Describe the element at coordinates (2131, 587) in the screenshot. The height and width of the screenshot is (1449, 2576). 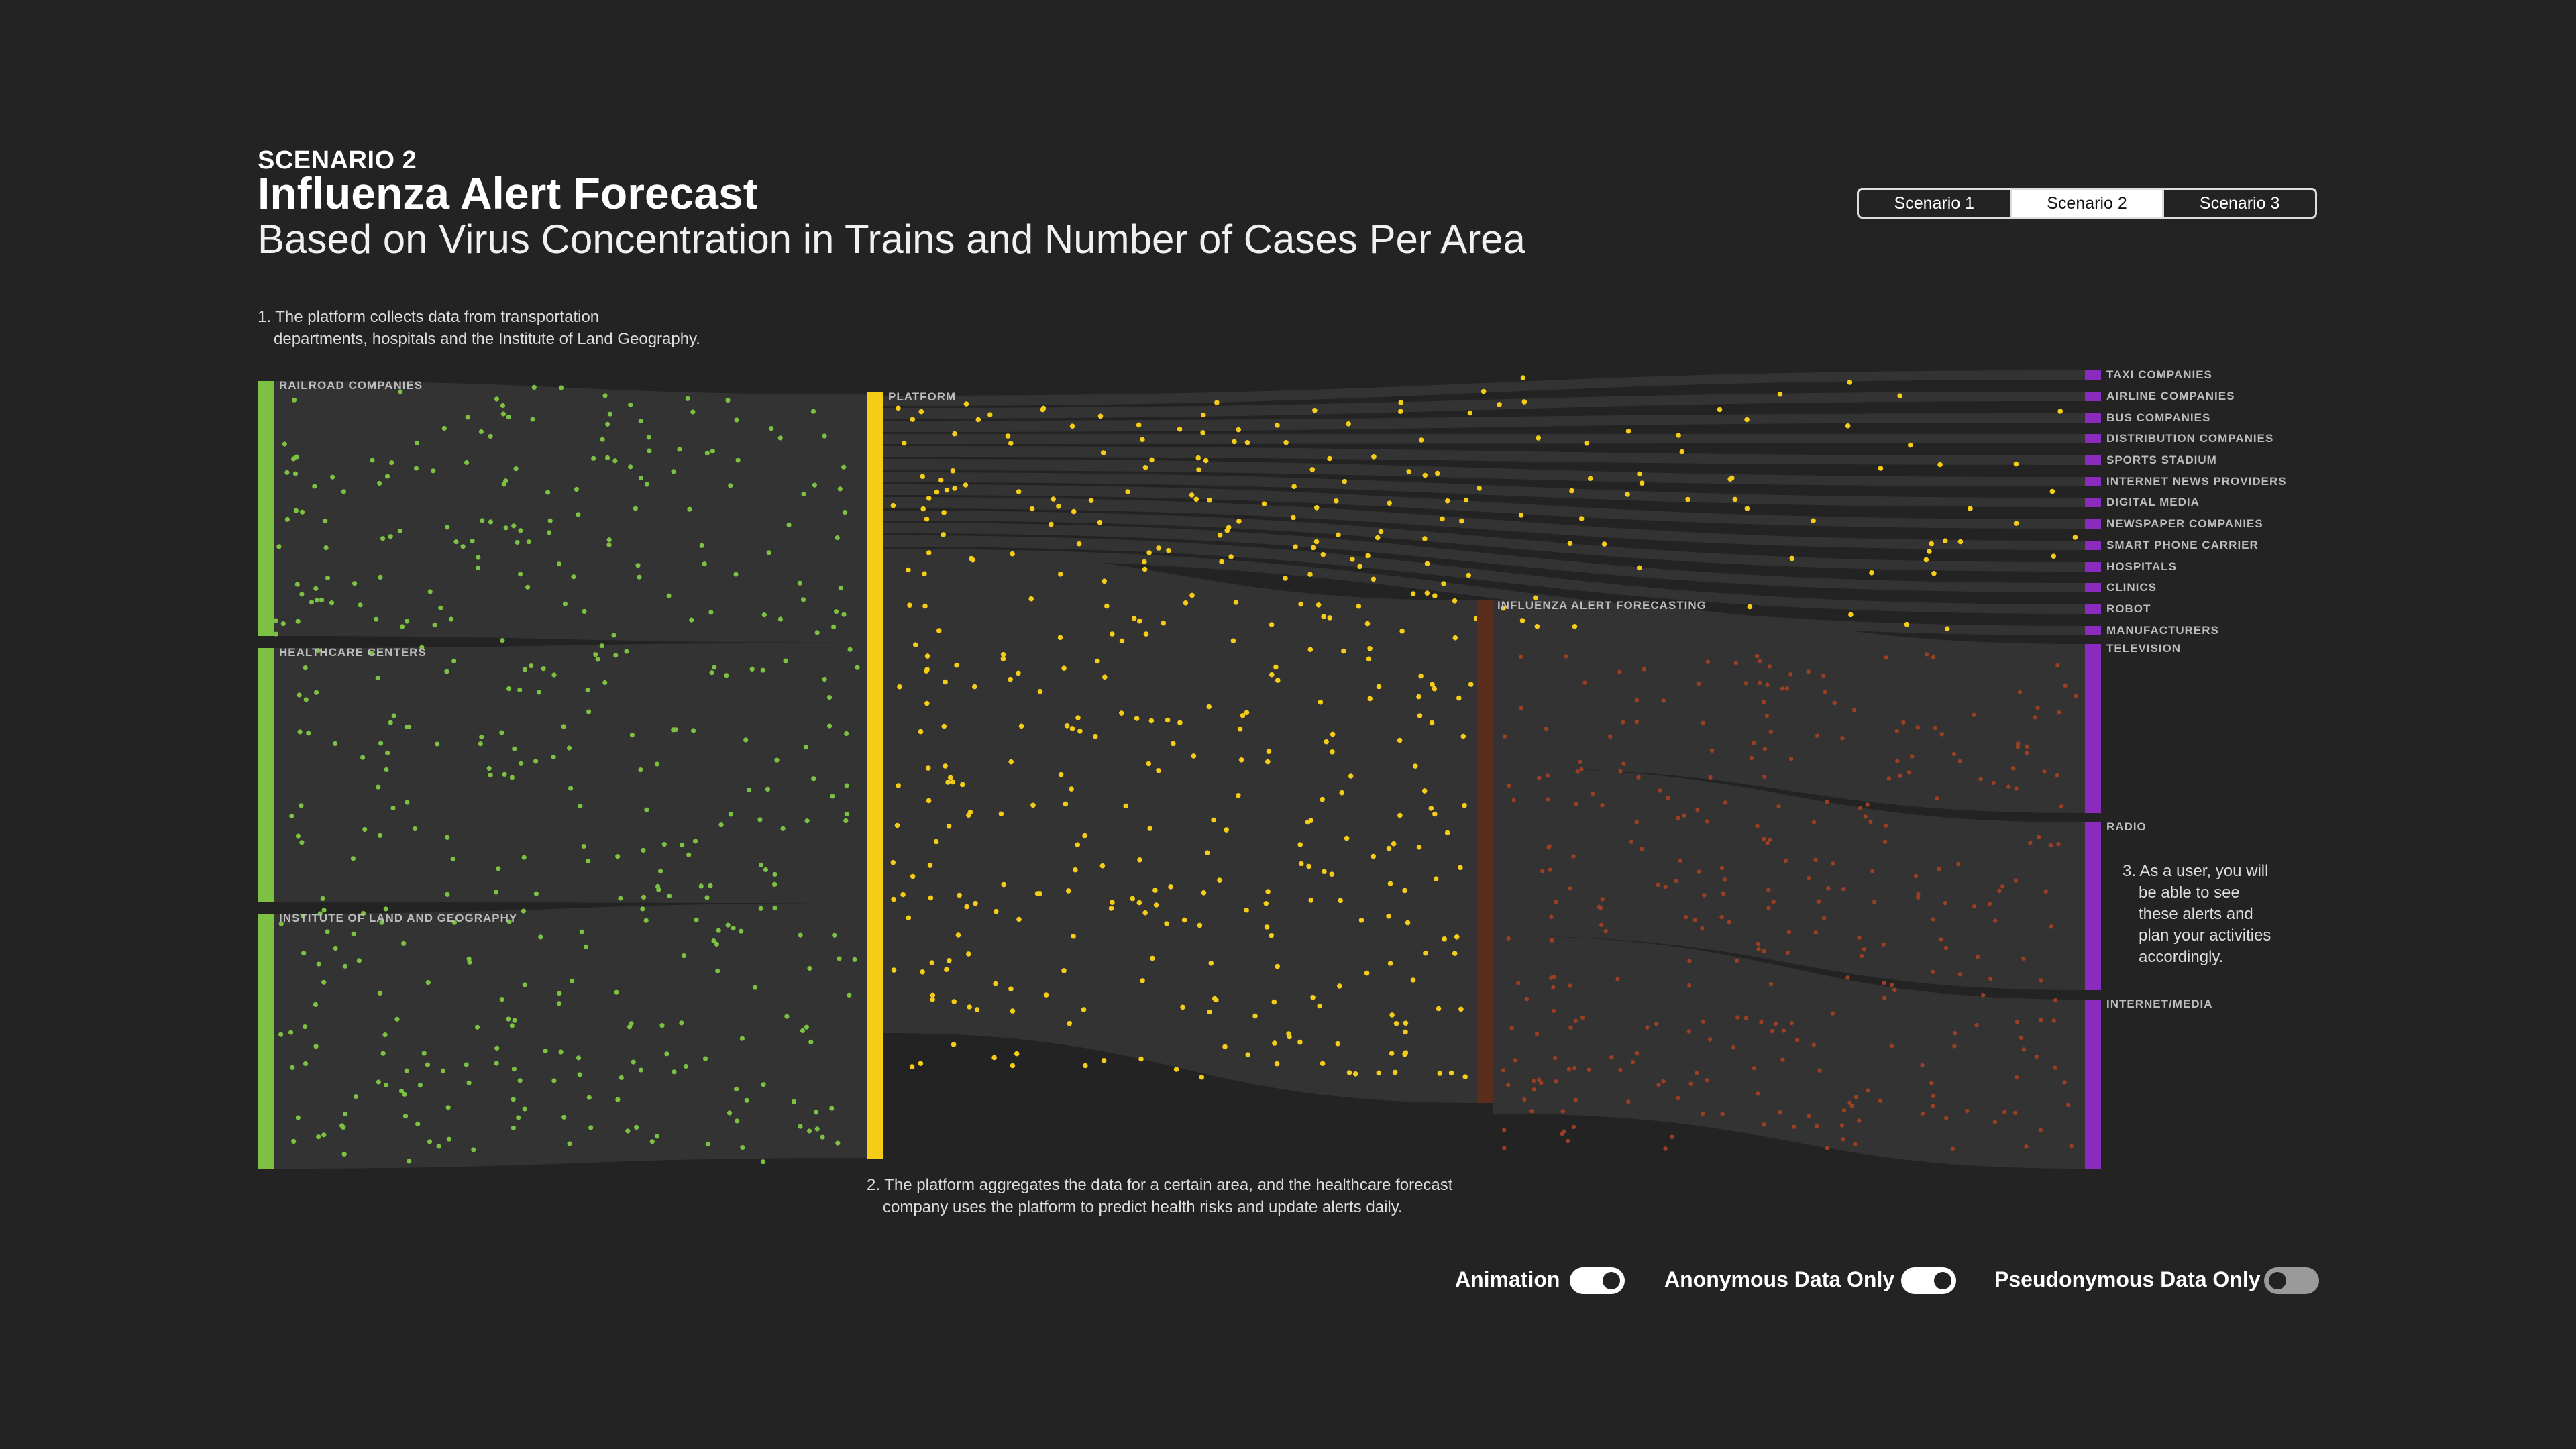
I see `output-label-small-11: CLINICS` at that location.